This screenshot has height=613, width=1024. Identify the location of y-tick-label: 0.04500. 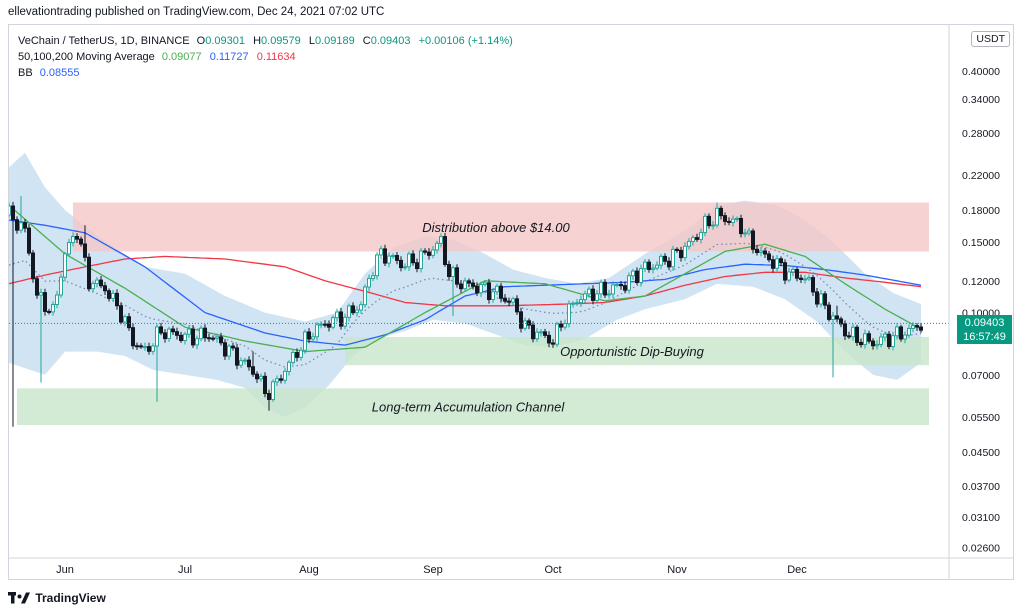
(981, 453).